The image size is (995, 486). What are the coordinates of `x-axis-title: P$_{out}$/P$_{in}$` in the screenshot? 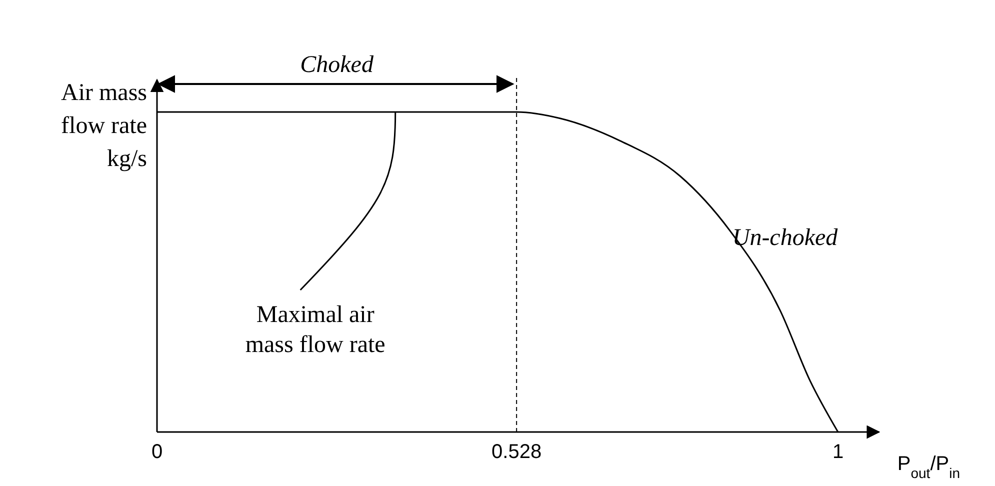 It's located at (928, 467).